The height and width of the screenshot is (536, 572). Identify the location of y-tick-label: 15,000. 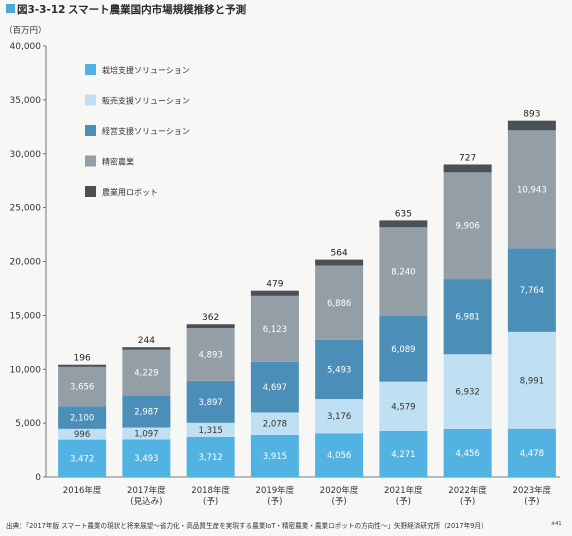
(26, 316).